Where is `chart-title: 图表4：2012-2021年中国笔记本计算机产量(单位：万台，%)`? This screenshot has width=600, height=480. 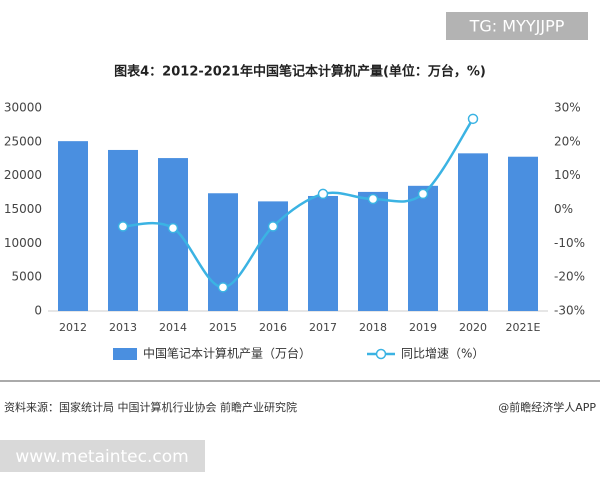
chart-title: 图表4：2012-2021年中国笔记本计算机产量(单位：万台，%) is located at coordinates (300, 72).